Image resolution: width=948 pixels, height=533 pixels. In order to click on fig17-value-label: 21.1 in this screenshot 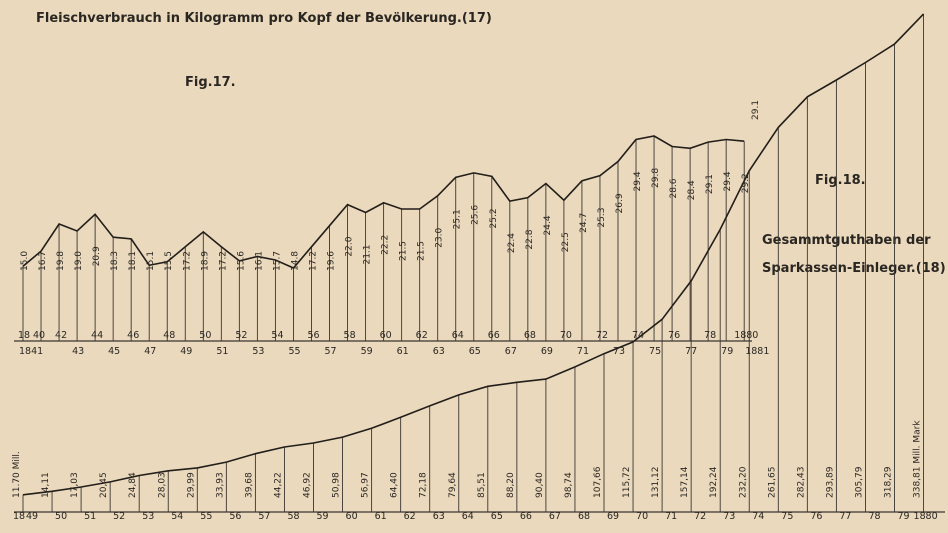, I will do `click(368, 254)`.